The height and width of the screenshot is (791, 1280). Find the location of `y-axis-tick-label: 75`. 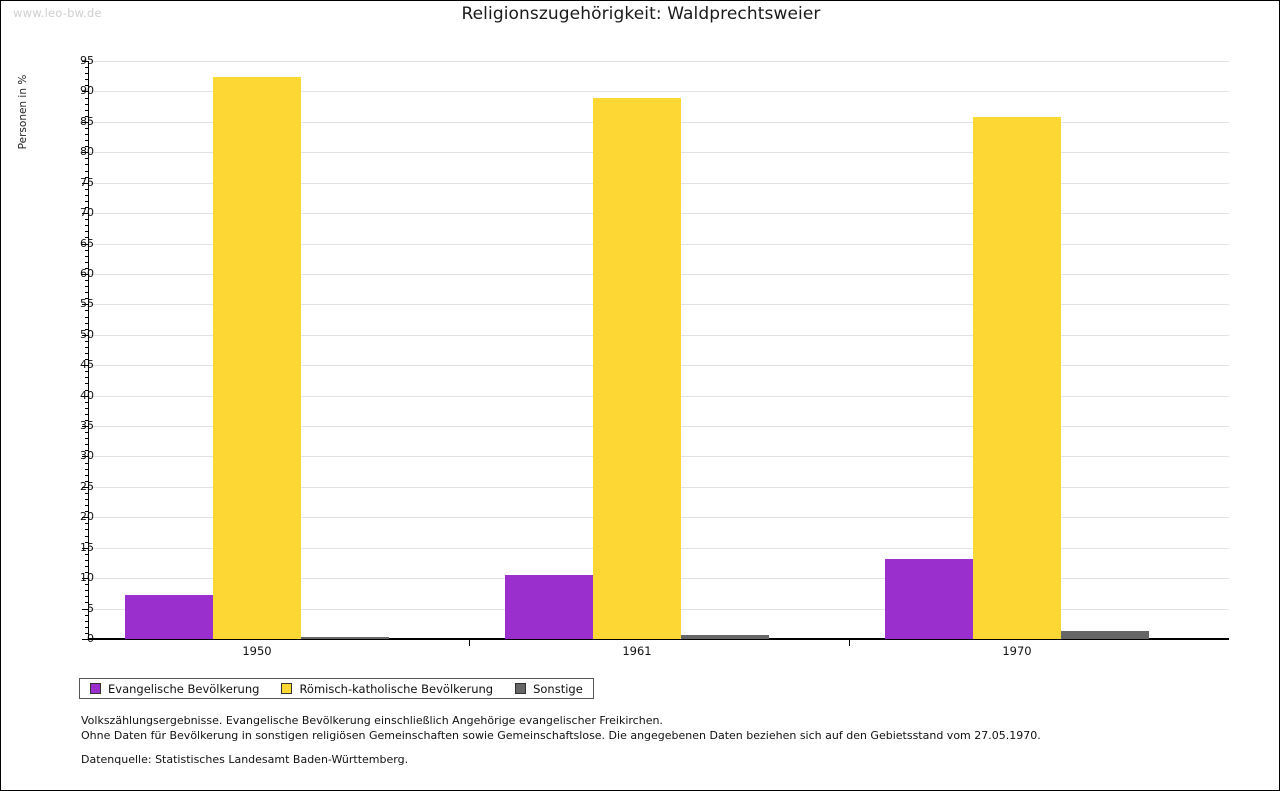

y-axis-tick-label: 75 is located at coordinates (87, 182).